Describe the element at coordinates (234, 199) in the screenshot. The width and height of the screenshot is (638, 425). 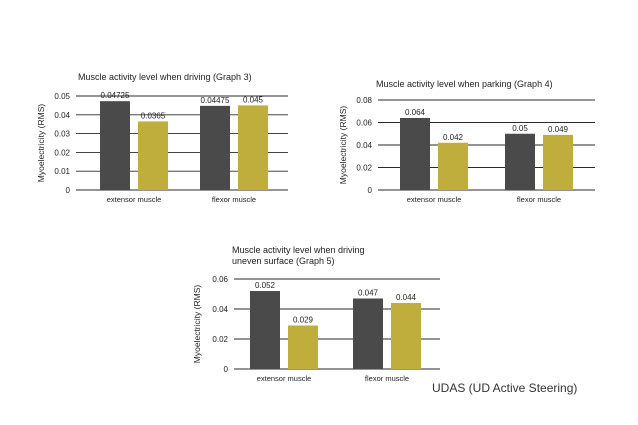
I see `chart-1-category-label: flexor muscle` at that location.